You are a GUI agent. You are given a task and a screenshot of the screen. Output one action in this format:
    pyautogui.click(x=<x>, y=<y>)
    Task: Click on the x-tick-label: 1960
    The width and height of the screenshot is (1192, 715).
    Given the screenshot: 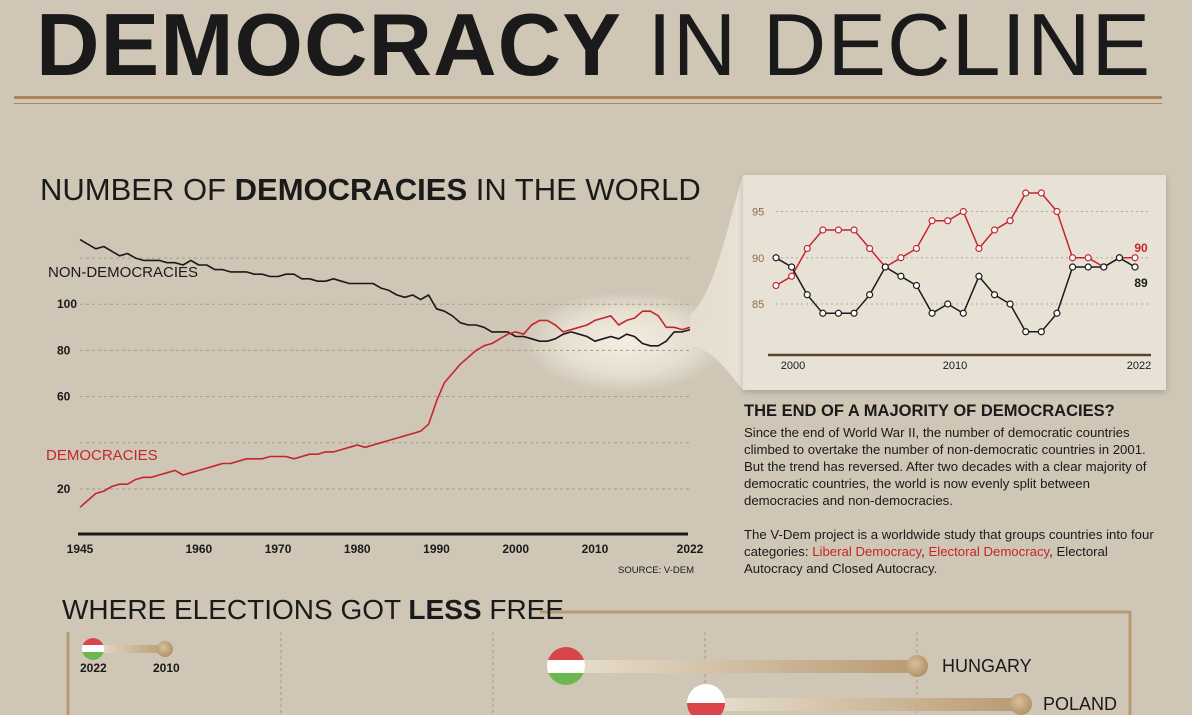 What is the action you would take?
    pyautogui.click(x=198, y=549)
    